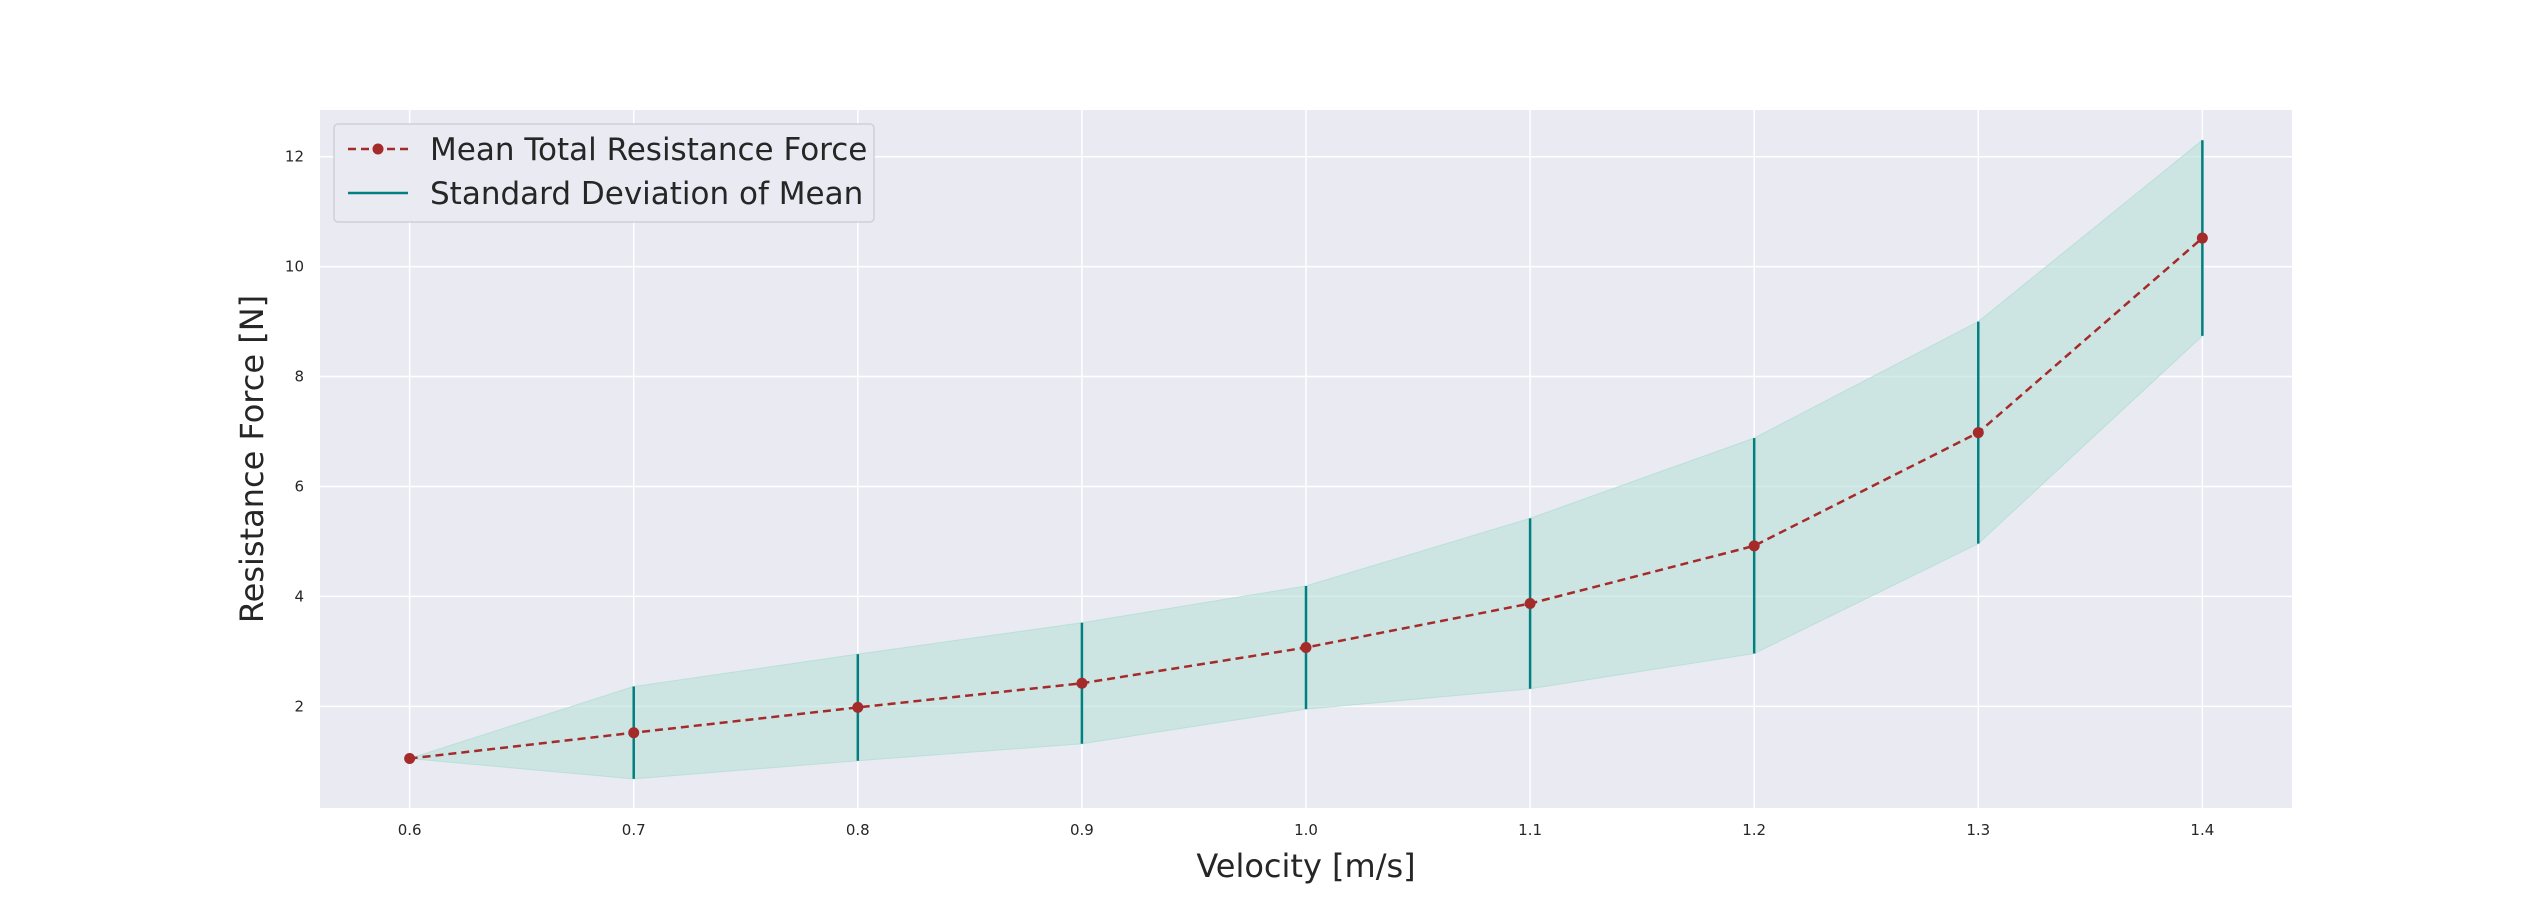 Image resolution: width=2545 pixels, height=909 pixels. What do you see at coordinates (634, 830) in the screenshot?
I see `x-tick-label: 0.7` at bounding box center [634, 830].